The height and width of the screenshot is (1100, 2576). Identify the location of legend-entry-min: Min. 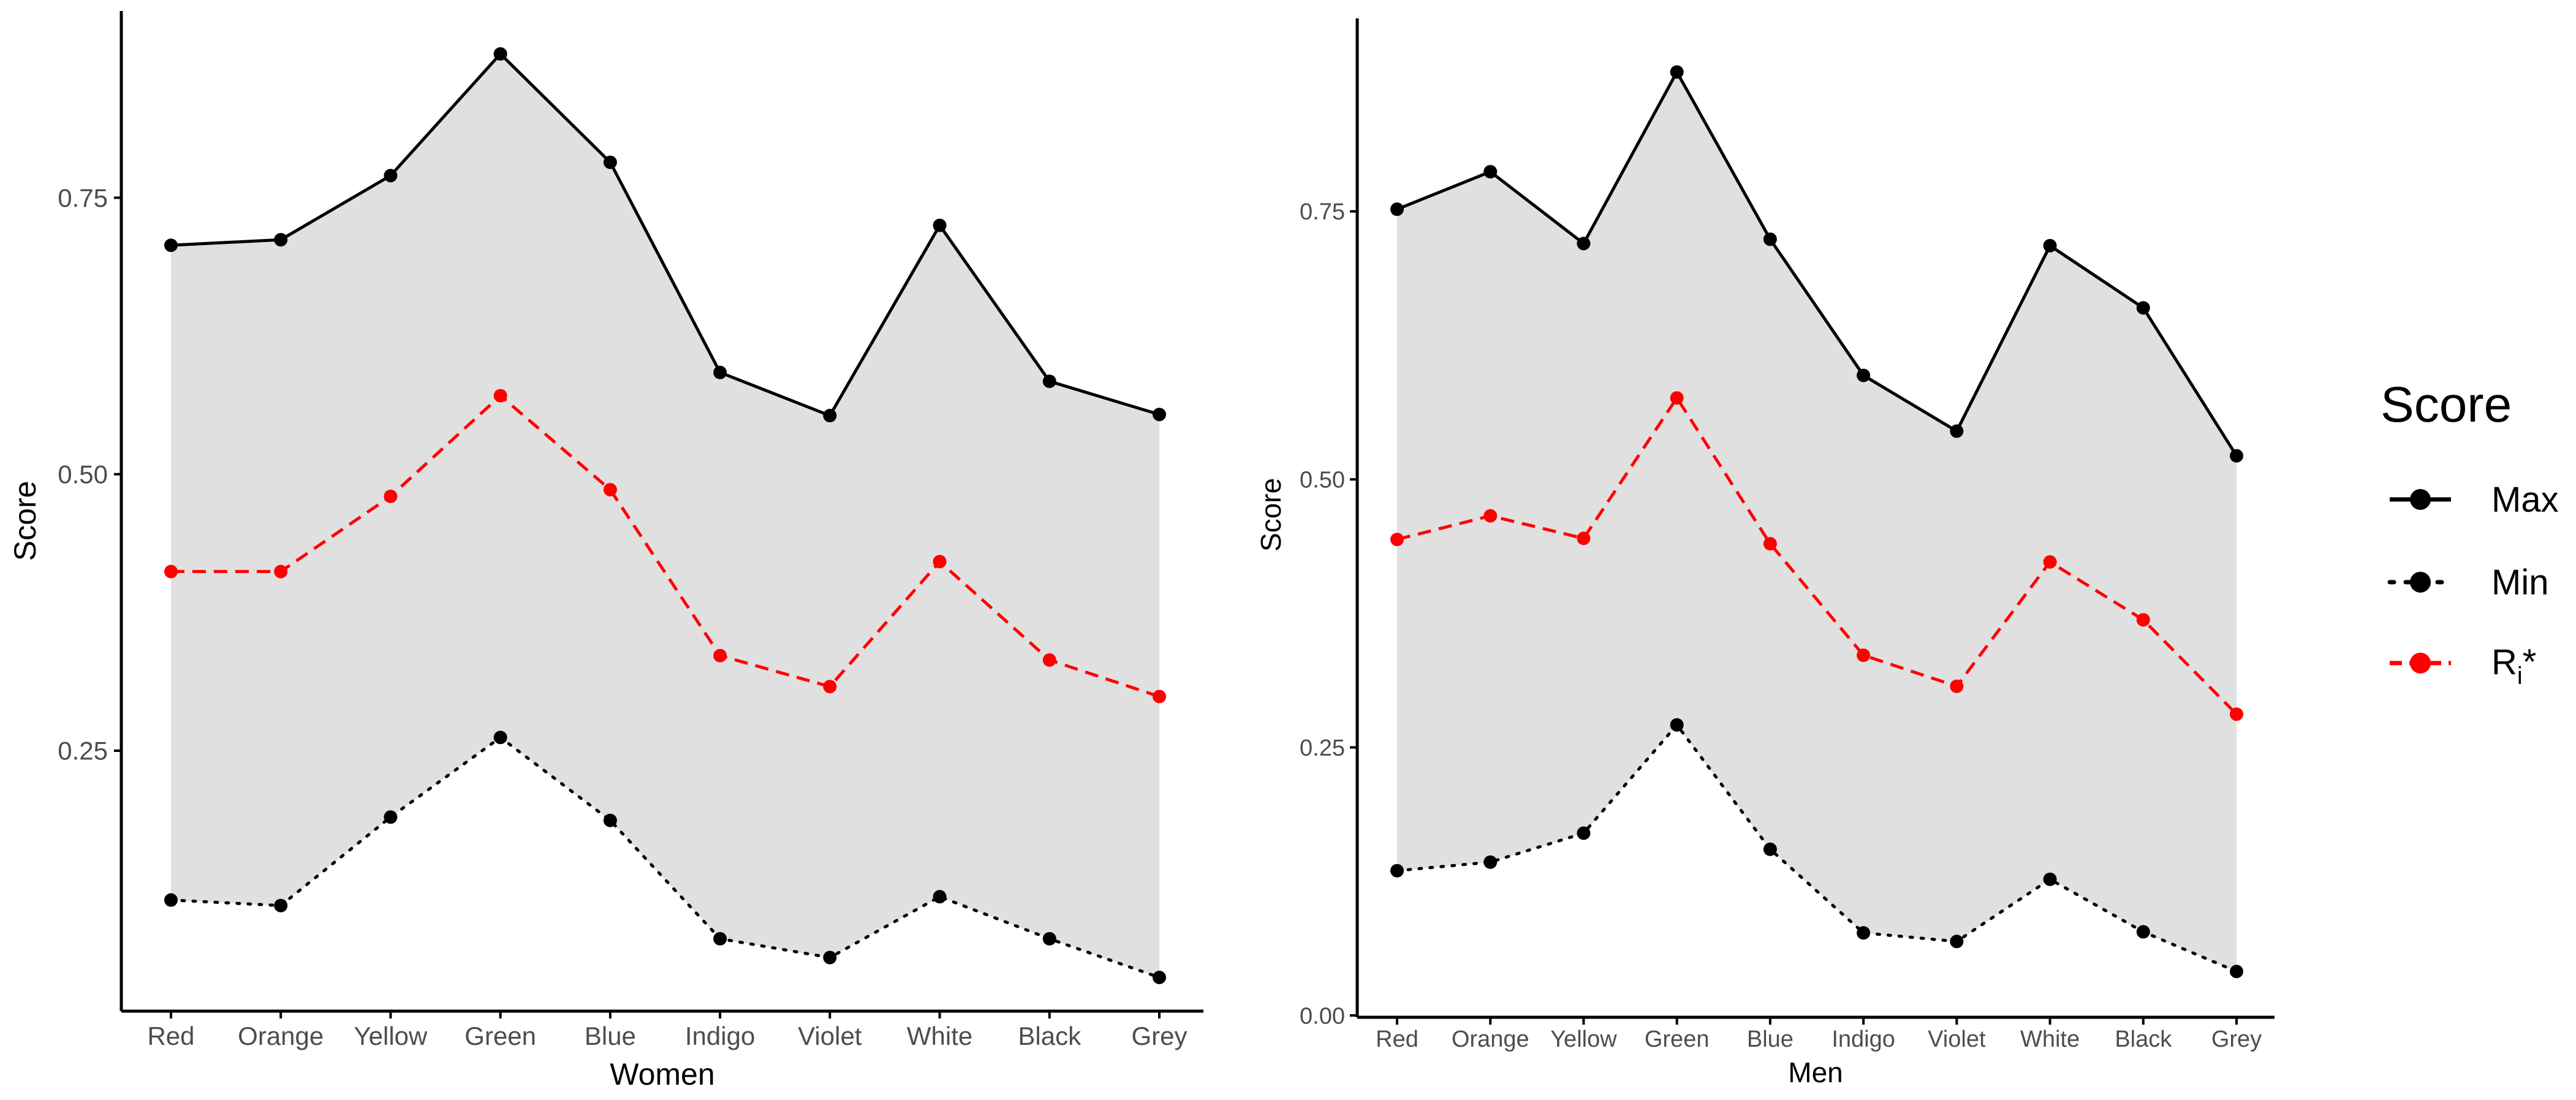
(2467, 582).